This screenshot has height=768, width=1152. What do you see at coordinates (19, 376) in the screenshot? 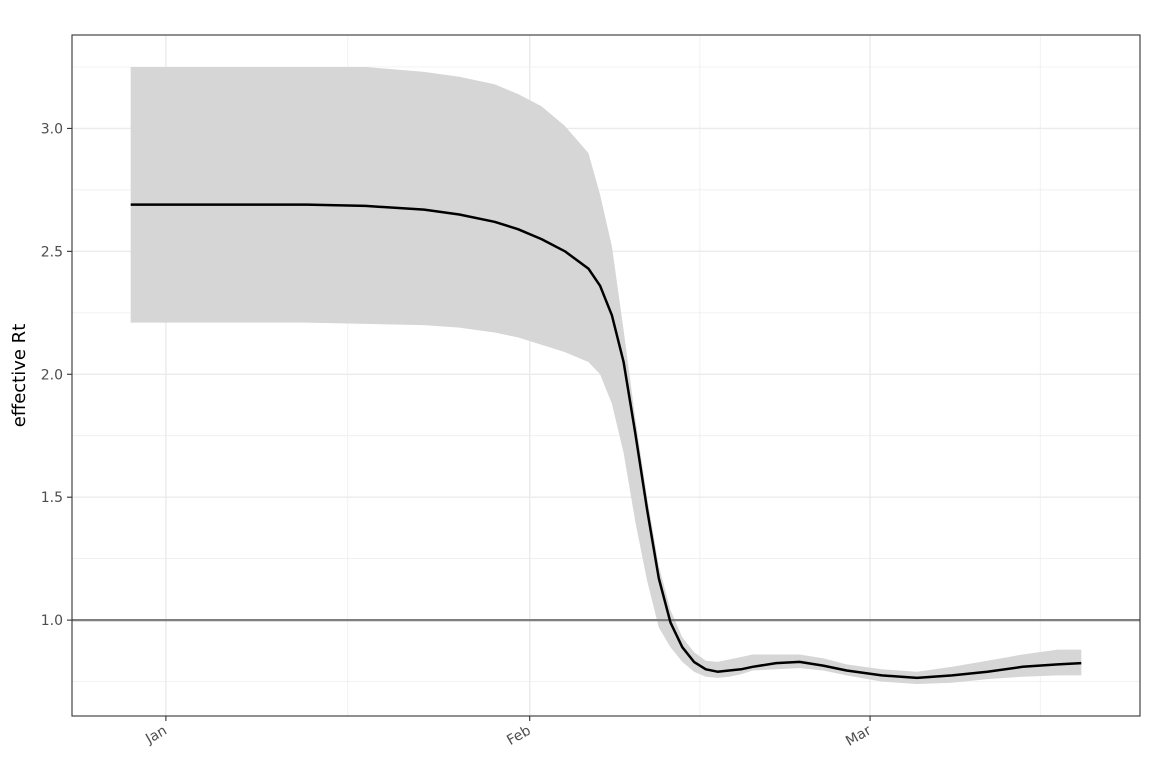
I see `y-axis-title: effective Rt` at bounding box center [19, 376].